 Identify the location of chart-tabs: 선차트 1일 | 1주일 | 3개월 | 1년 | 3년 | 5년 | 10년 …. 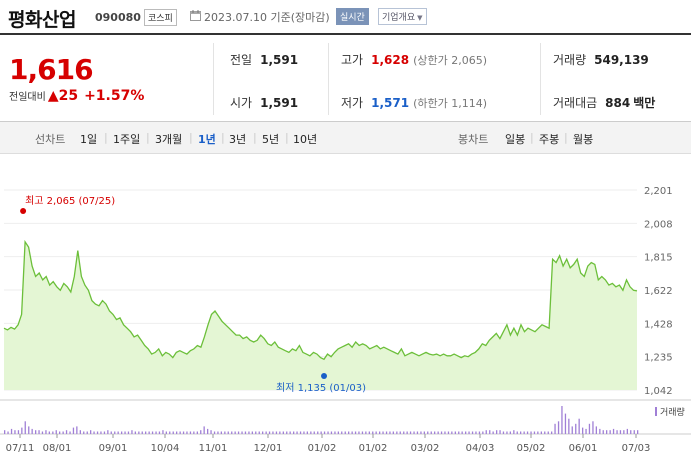
(345, 138).